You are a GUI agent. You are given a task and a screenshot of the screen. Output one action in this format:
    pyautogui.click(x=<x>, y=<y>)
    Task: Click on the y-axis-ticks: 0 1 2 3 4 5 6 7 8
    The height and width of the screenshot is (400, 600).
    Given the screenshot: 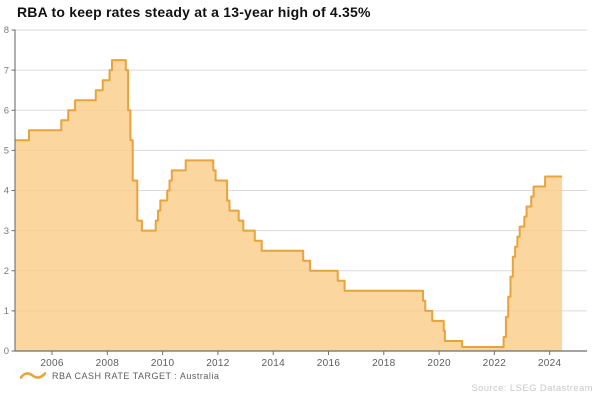 What is the action you would take?
    pyautogui.click(x=9, y=191)
    